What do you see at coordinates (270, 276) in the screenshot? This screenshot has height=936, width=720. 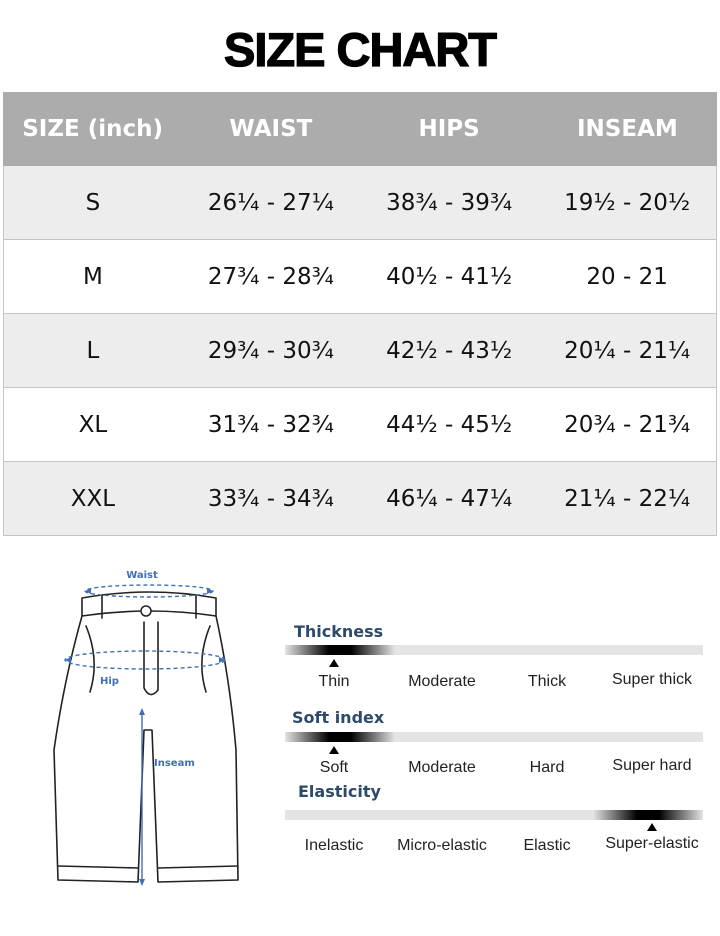 I see `cell-waist: 27¾ - 28¾` at bounding box center [270, 276].